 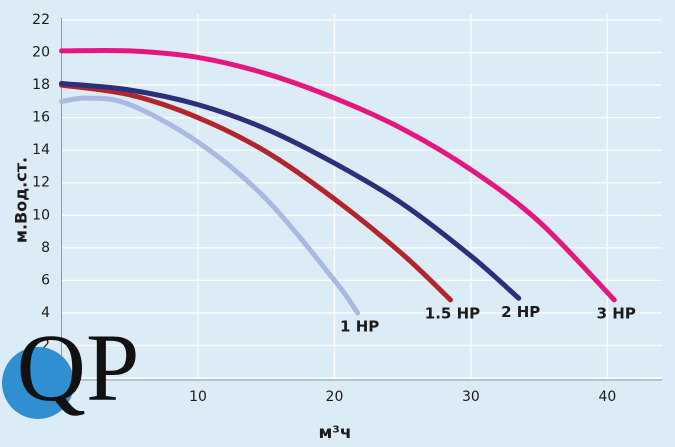 What do you see at coordinates (45, 313) in the screenshot?
I see `y-tick-label: 4` at bounding box center [45, 313].